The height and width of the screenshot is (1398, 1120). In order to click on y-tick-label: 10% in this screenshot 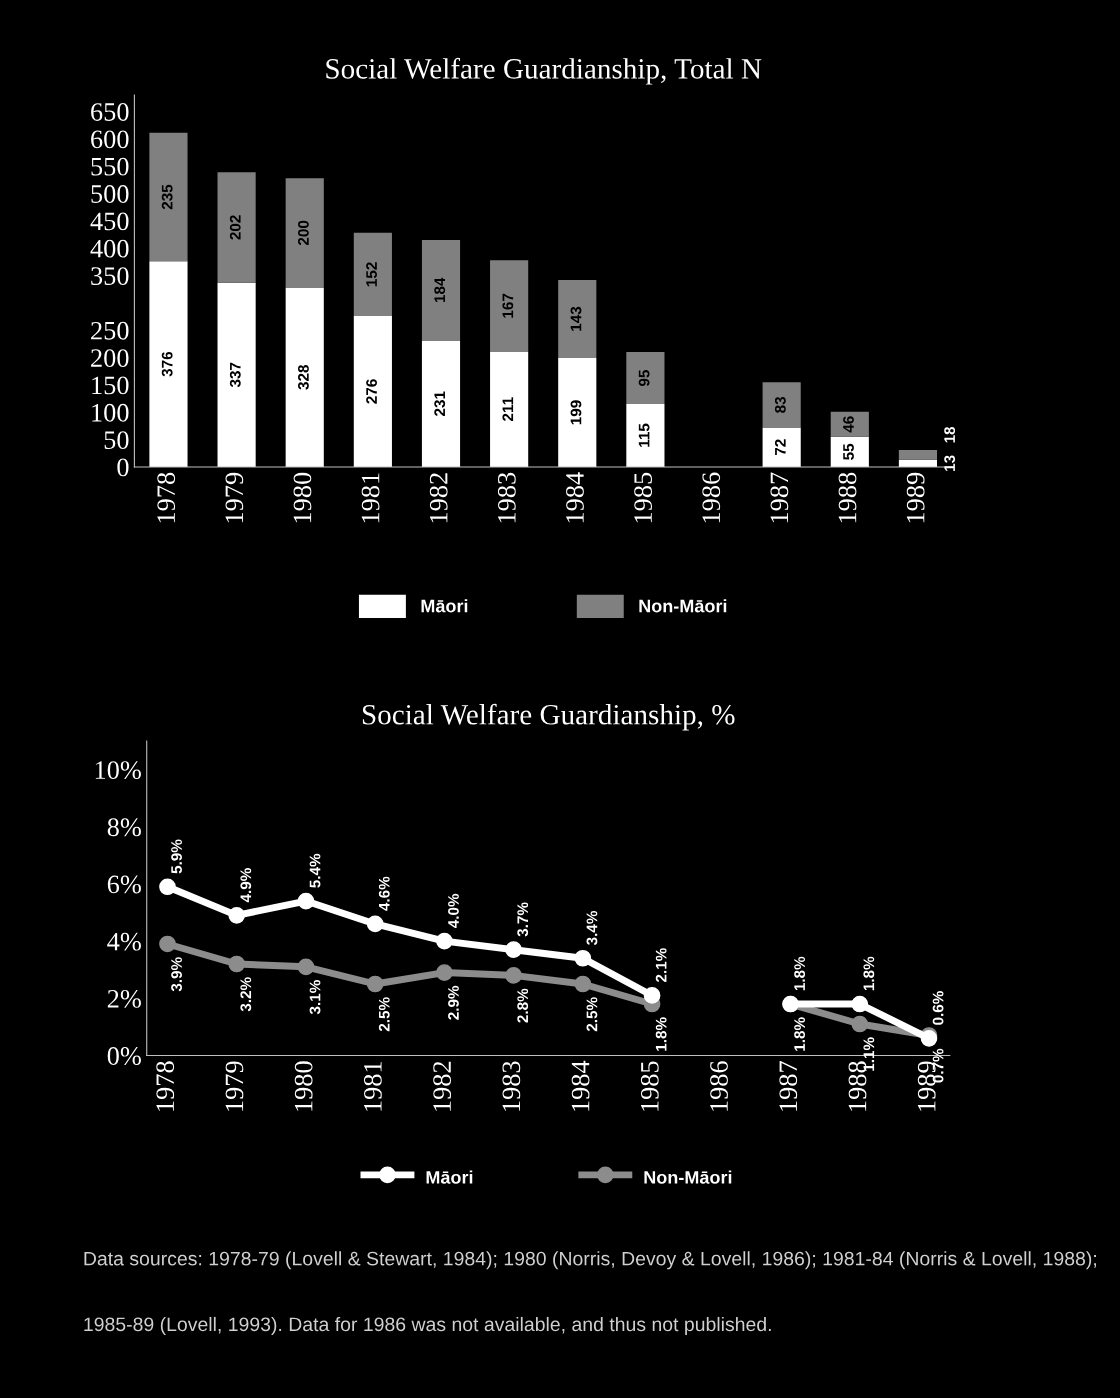, I will do `click(118, 770)`.